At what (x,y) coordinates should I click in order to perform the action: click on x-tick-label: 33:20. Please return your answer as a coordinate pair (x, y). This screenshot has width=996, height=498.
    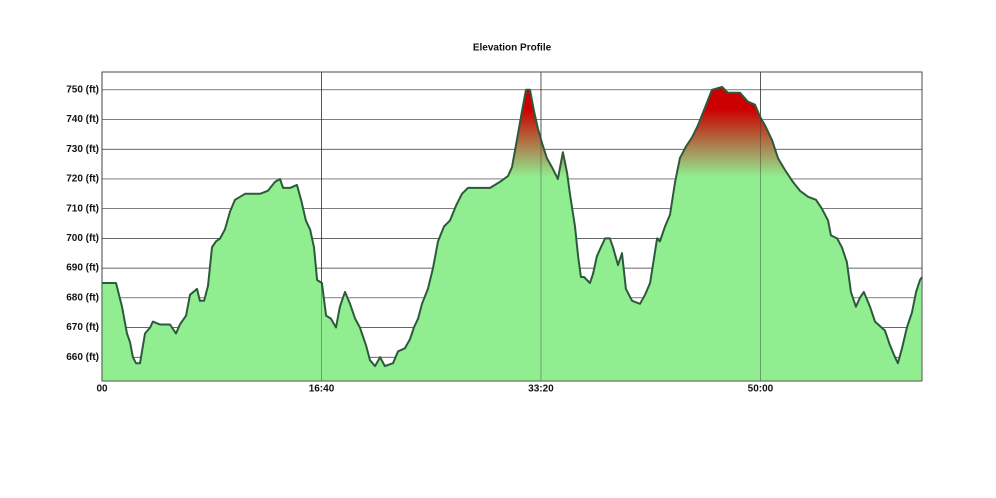
    Looking at the image, I should click on (541, 389).